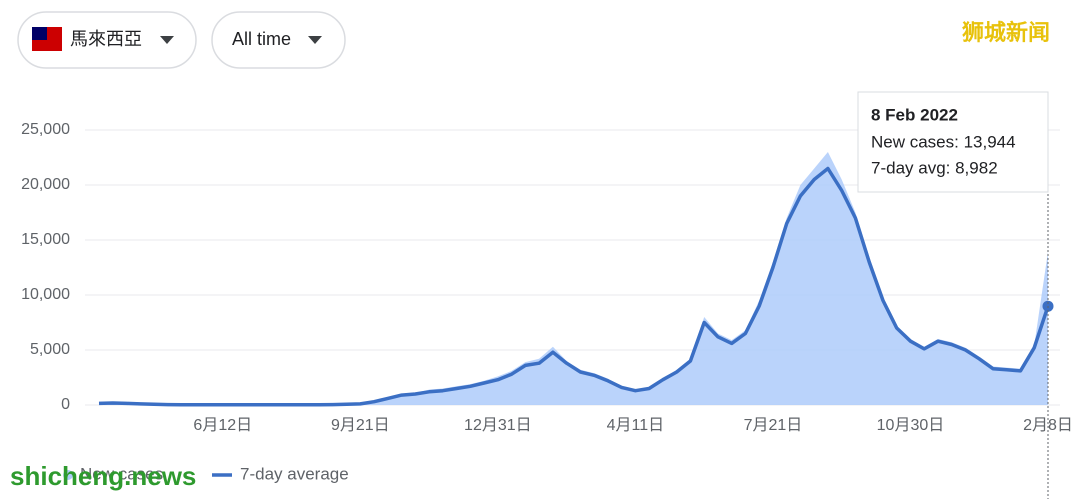 Image resolution: width=1080 pixels, height=504 pixels. I want to click on tooltip, so click(953, 142).